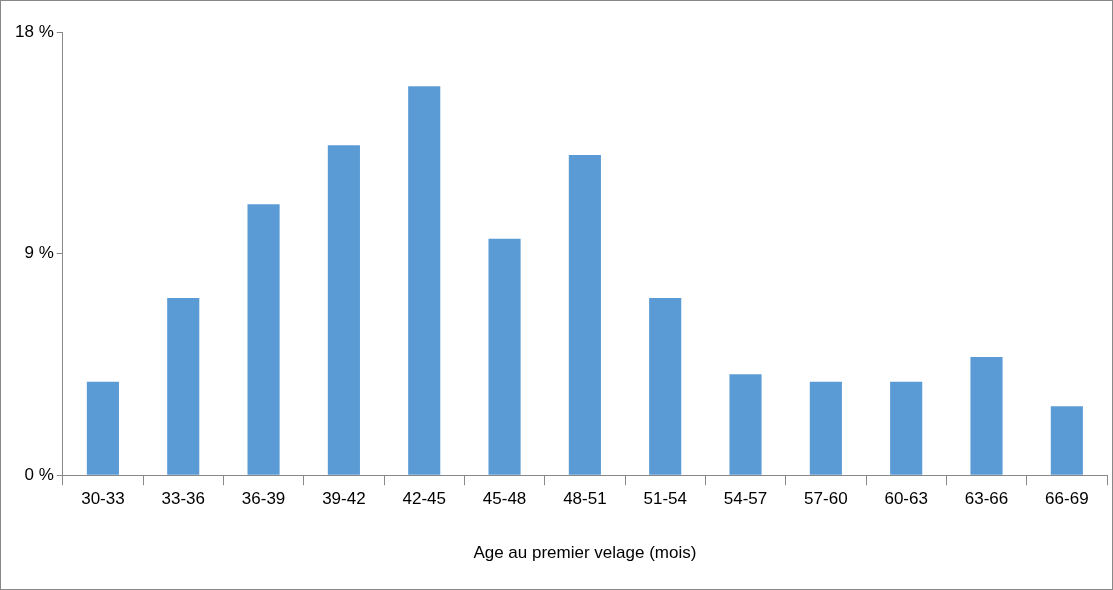 Image resolution: width=1113 pixels, height=590 pixels. Describe the element at coordinates (986, 499) in the screenshot. I see `x-tick-label: 63-66` at that location.